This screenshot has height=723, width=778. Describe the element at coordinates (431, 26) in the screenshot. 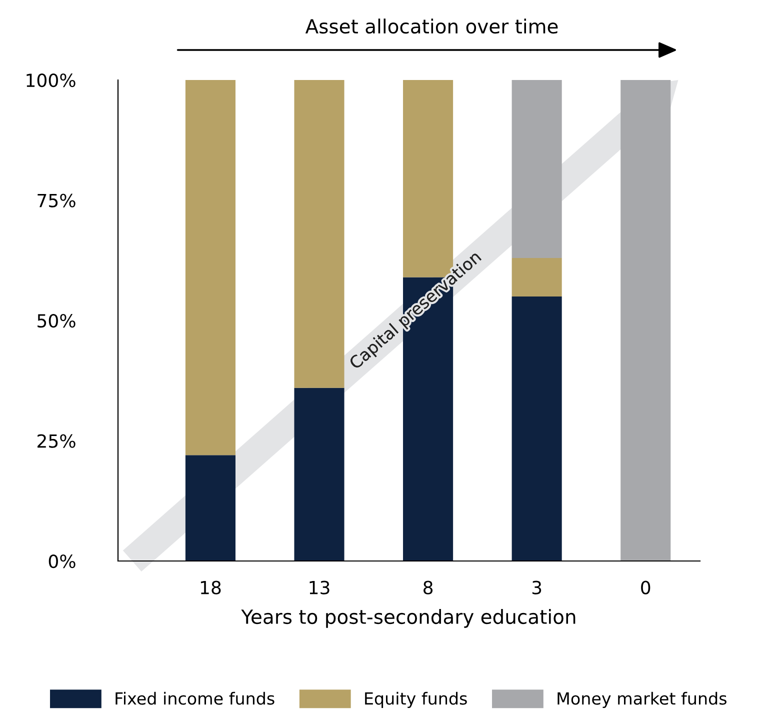

I see `chart-title: Asset allocation over time` at that location.